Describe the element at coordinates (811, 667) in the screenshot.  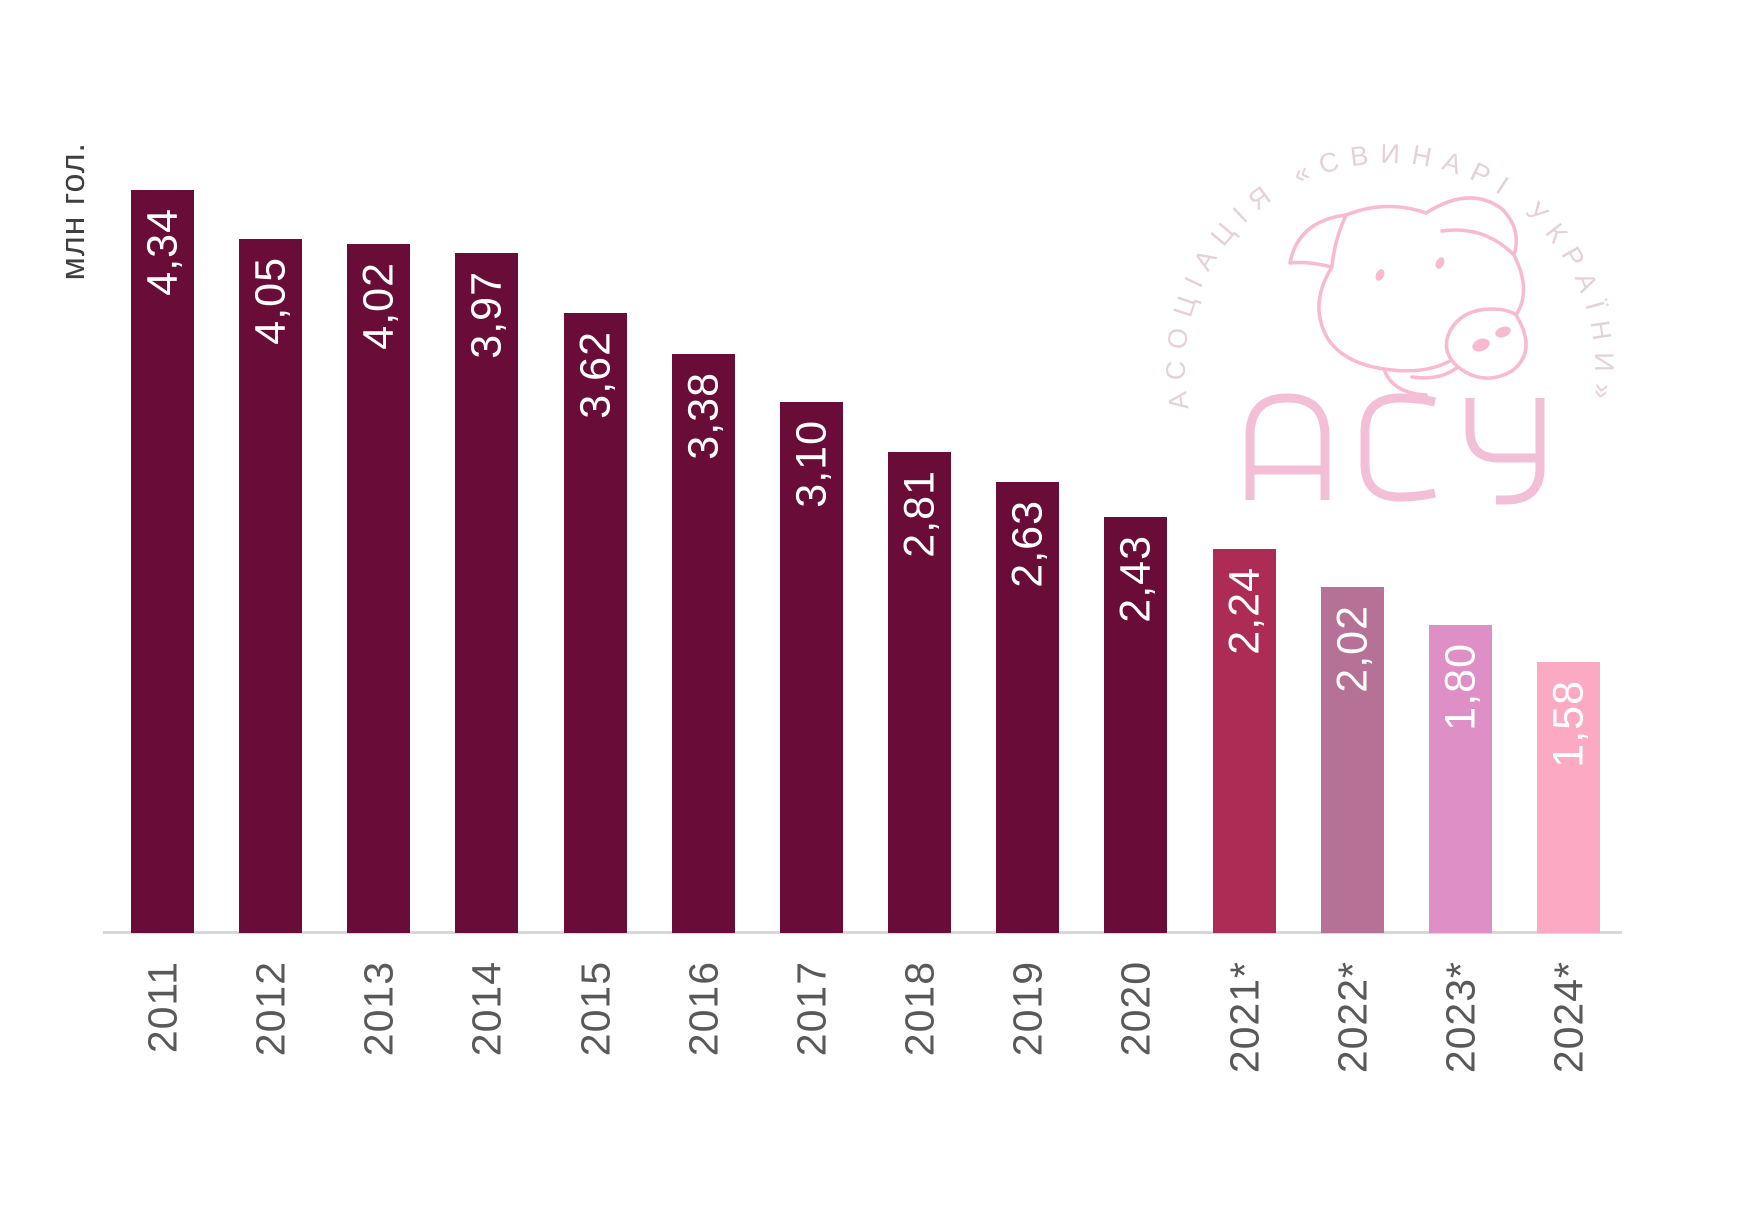
I see `bar-2017: 3,10` at that location.